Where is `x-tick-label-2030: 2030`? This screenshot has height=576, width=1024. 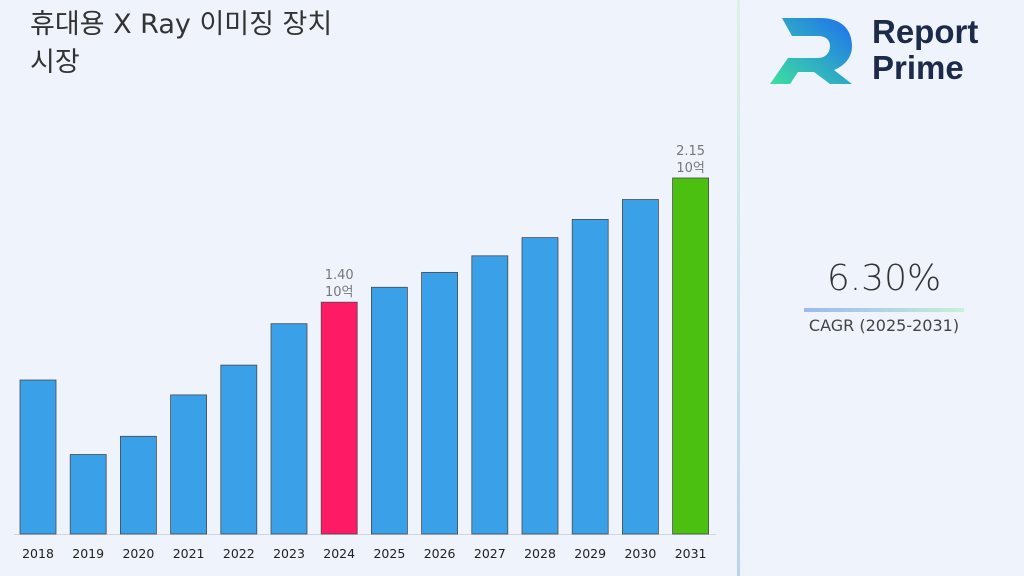
x-tick-label-2030: 2030 is located at coordinates (640, 553).